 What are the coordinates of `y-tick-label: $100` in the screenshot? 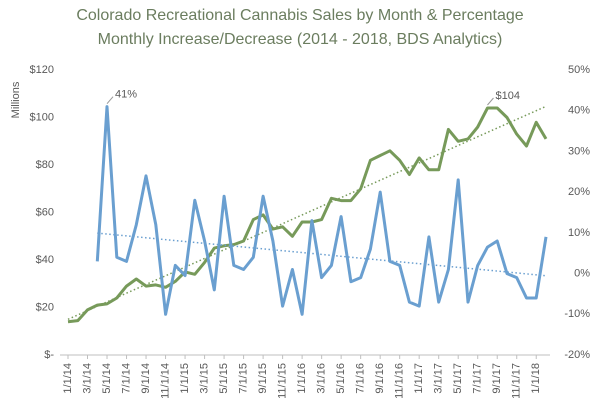 It's located at (42, 117).